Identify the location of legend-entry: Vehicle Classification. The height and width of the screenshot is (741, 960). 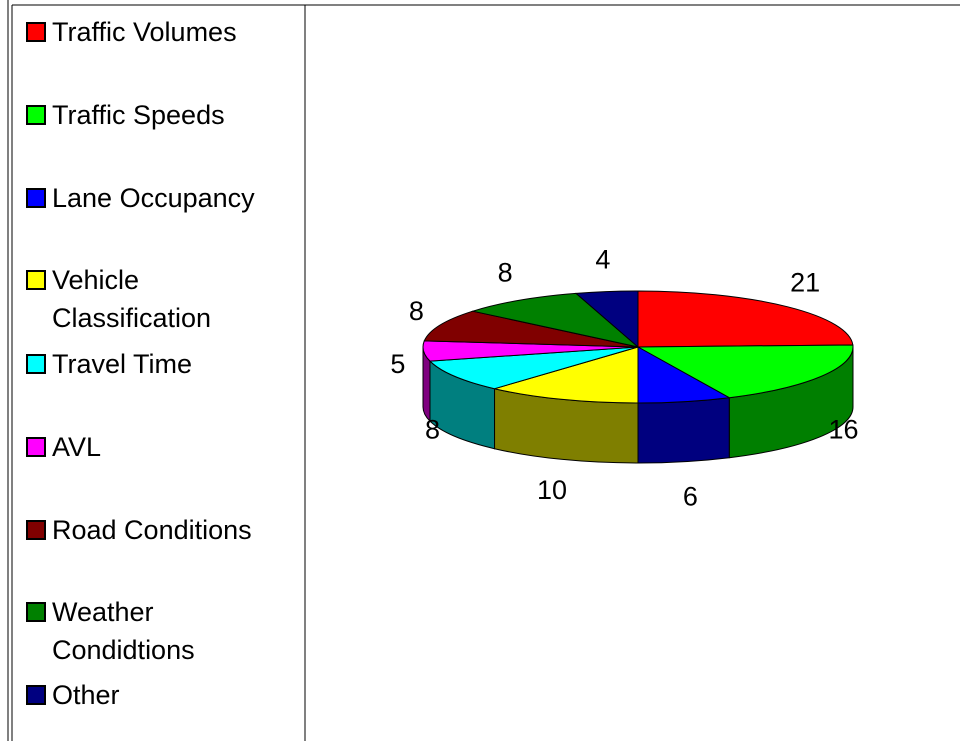
(161, 299).